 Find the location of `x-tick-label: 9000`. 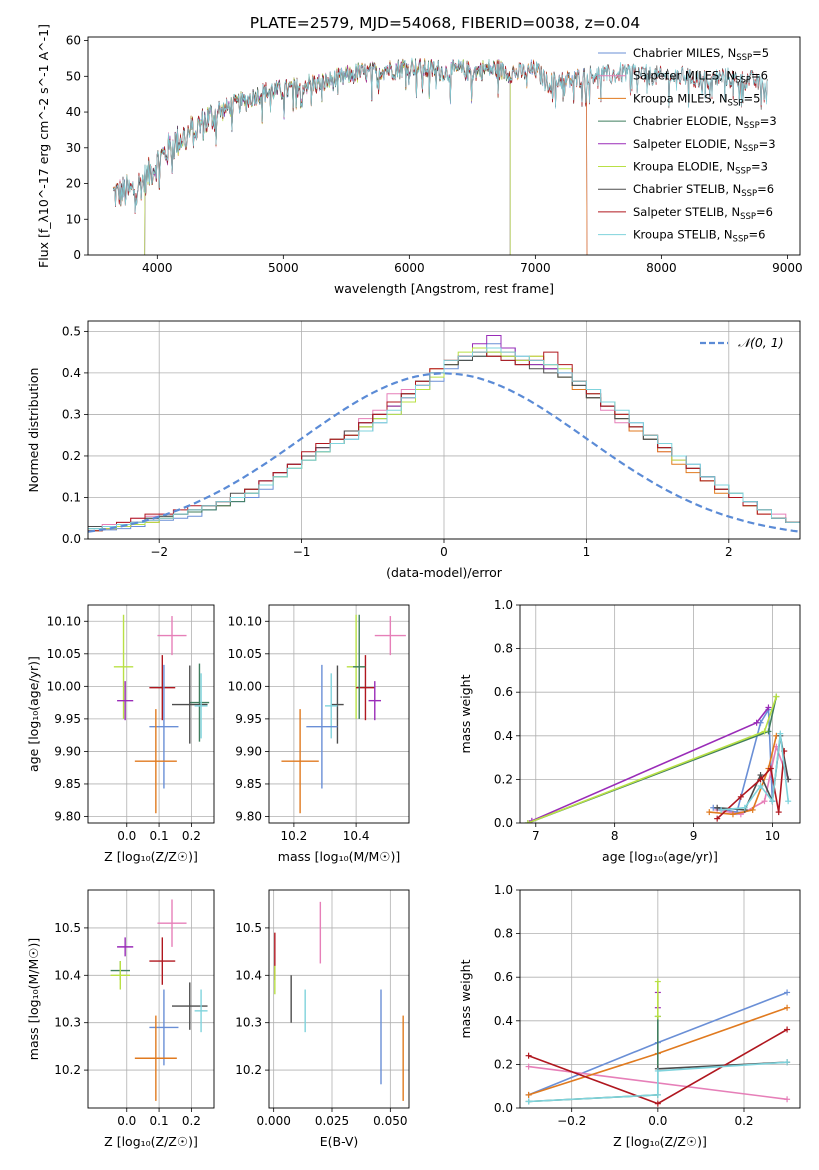

x-tick-label: 9000 is located at coordinates (787, 268).